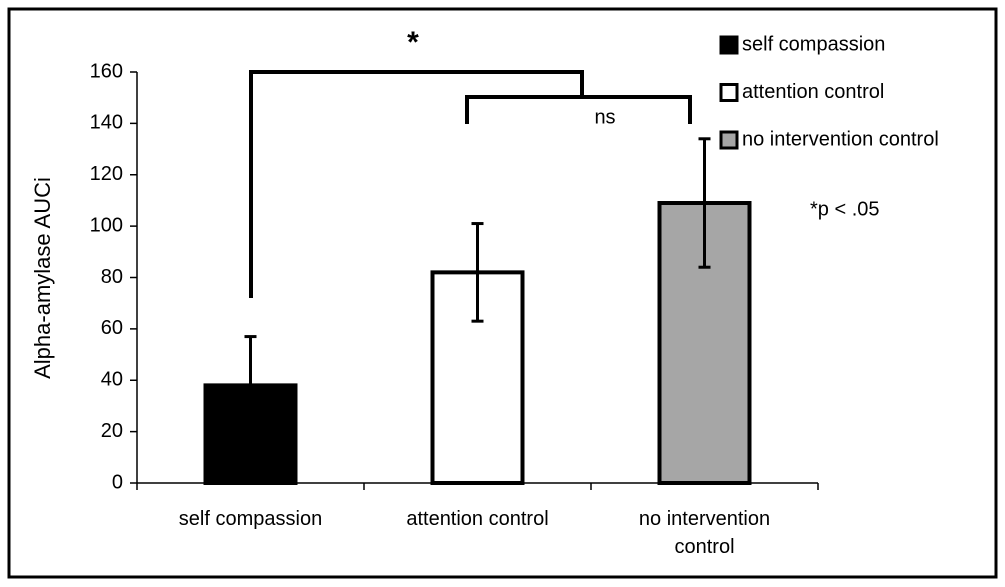 Image resolution: width=1005 pixels, height=587 pixels. I want to click on legend-label: no intervention control, so click(840, 139).